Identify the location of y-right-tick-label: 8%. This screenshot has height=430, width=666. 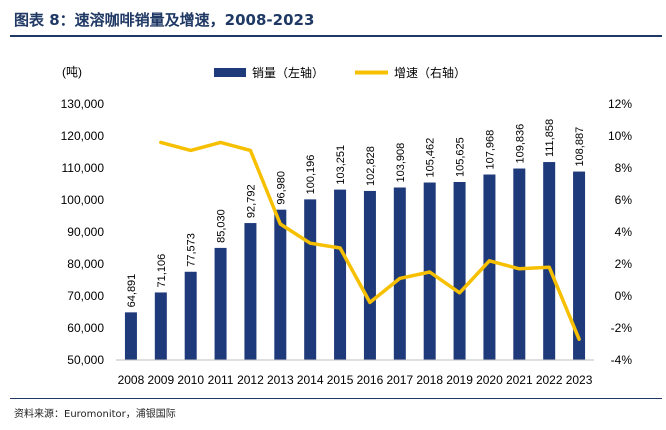
(624, 168).